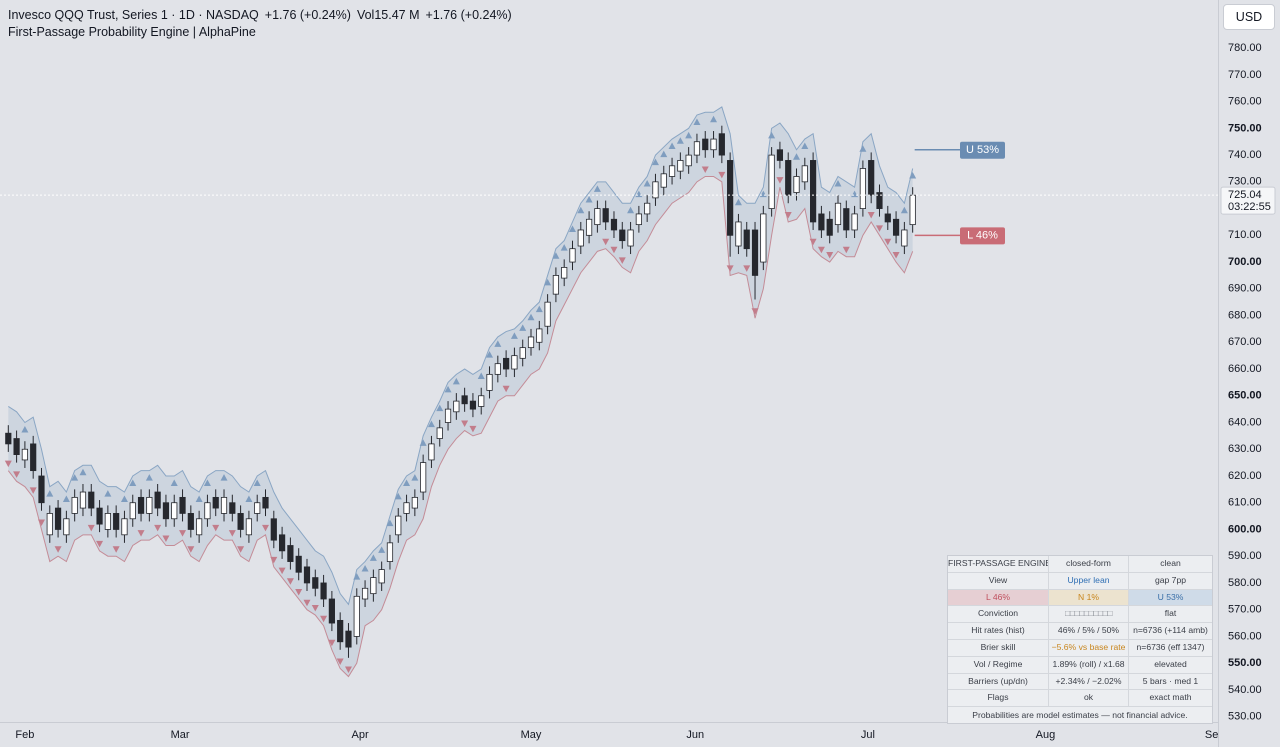 The image size is (1280, 747). I want to click on barrier-label: L 46%, so click(982, 236).